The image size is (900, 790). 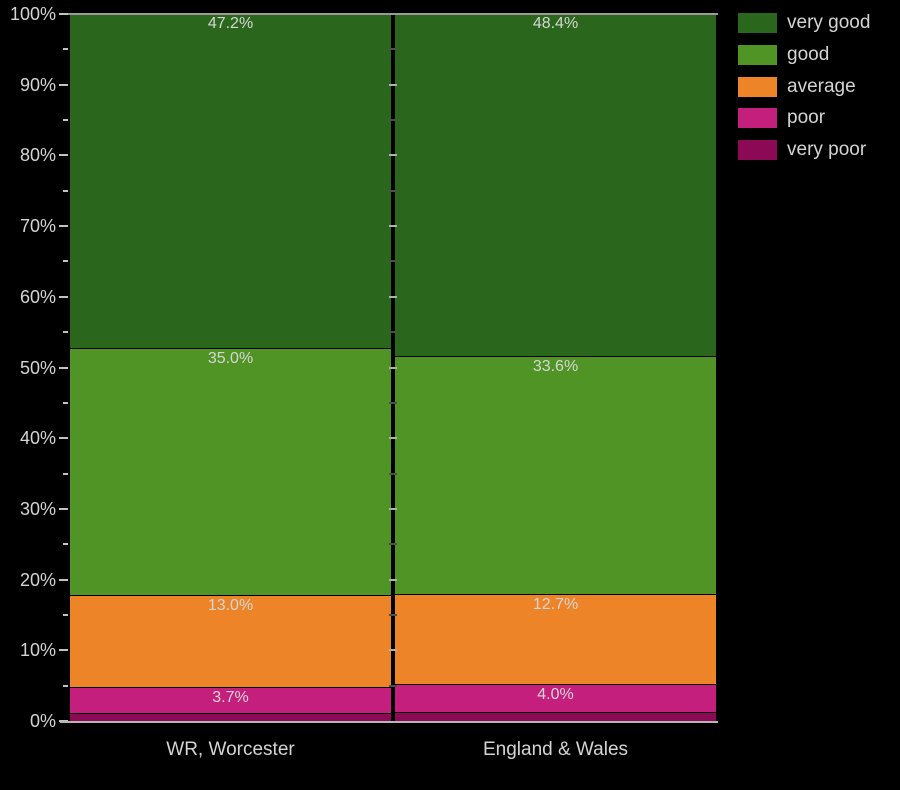 What do you see at coordinates (230, 749) in the screenshot?
I see `x-axis-category-label-wr-worcester: WR, Worcester` at bounding box center [230, 749].